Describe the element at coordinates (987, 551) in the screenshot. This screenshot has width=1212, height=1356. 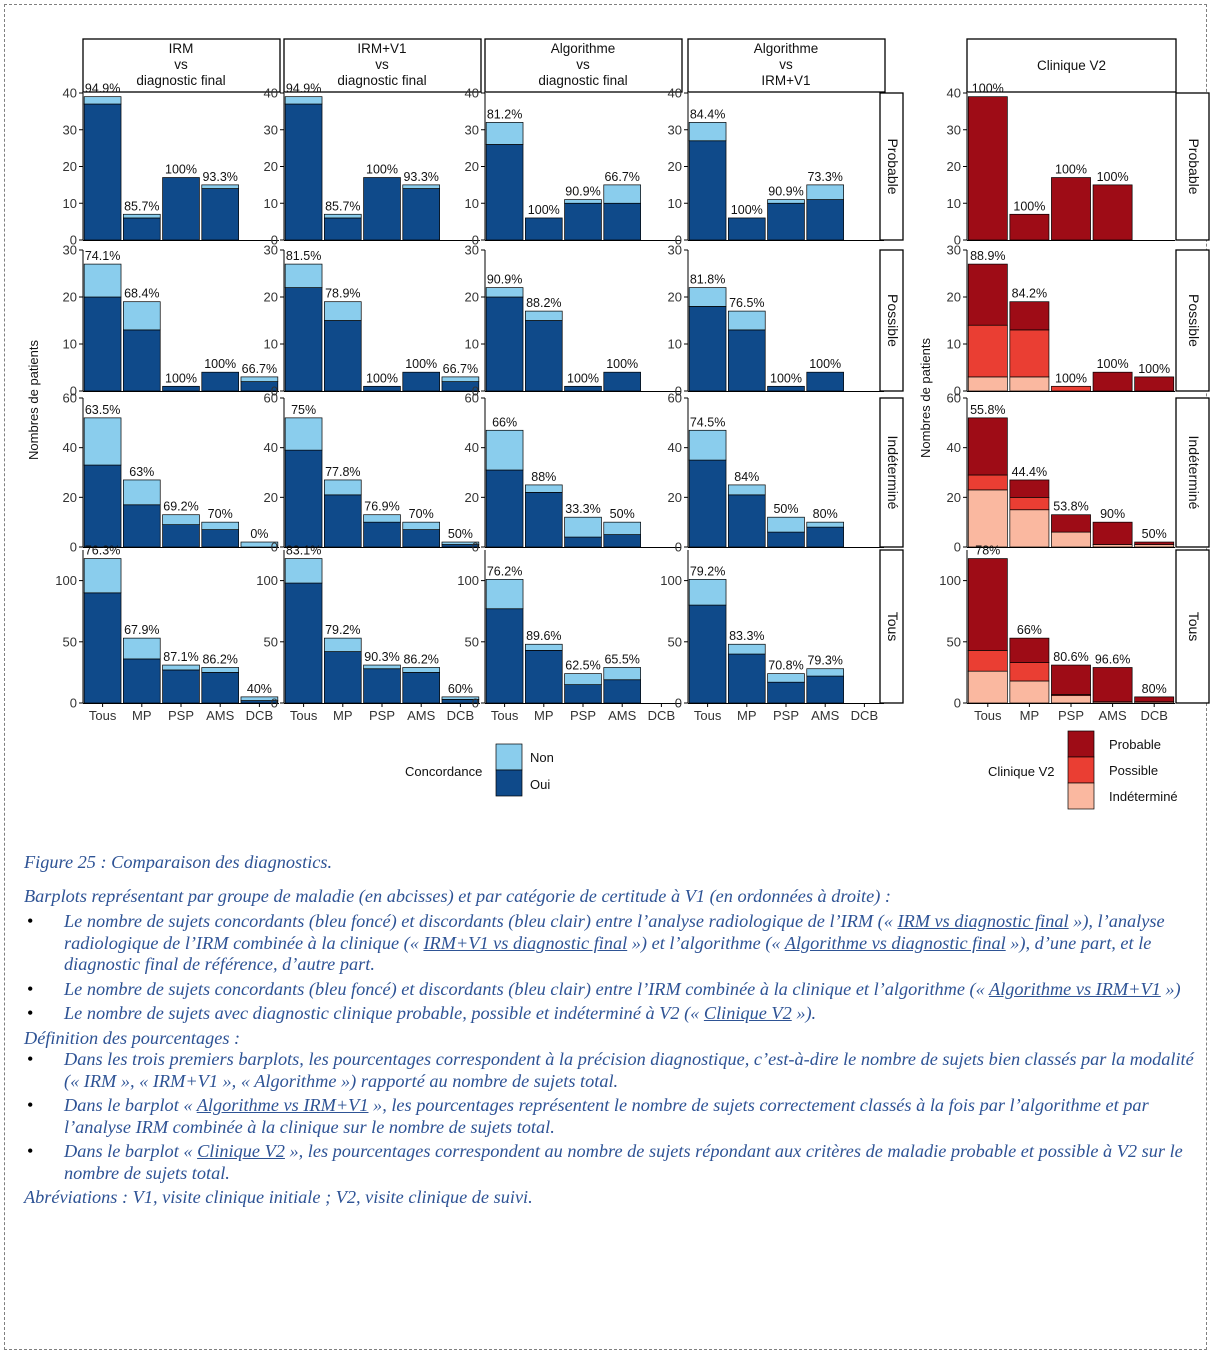
I see `data-label: 78%` at that location.